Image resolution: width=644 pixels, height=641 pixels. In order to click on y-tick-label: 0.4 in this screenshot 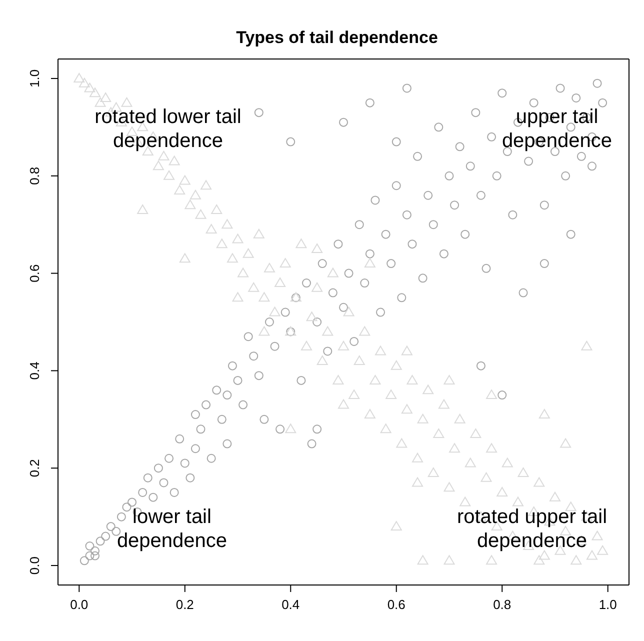, I will do `click(34, 371)`.